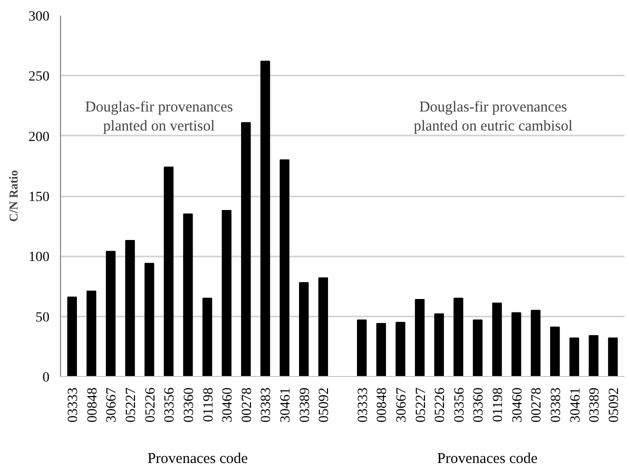 The height and width of the screenshot is (471, 629). I want to click on y-tick-label: 250, so click(39, 77).